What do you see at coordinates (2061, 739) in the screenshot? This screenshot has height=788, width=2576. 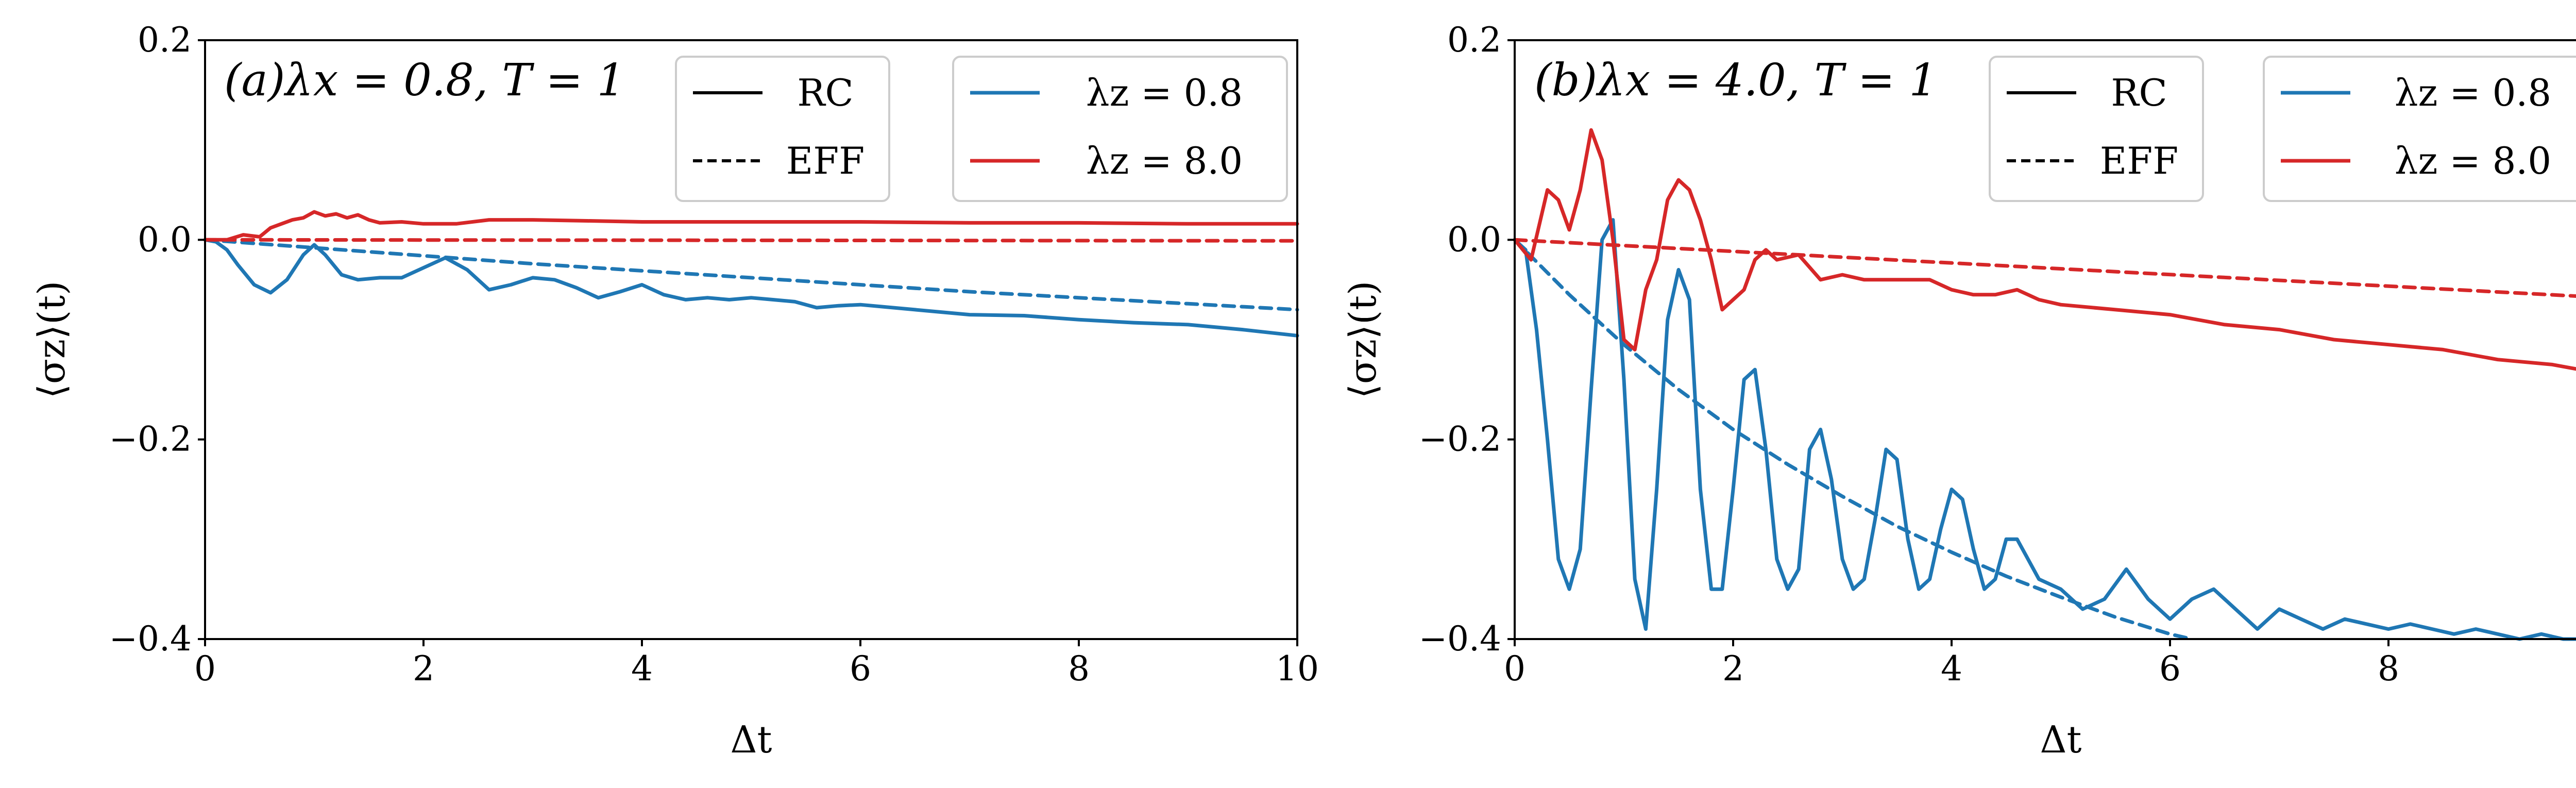 I see `panel-b-xlabel: Δt` at bounding box center [2061, 739].